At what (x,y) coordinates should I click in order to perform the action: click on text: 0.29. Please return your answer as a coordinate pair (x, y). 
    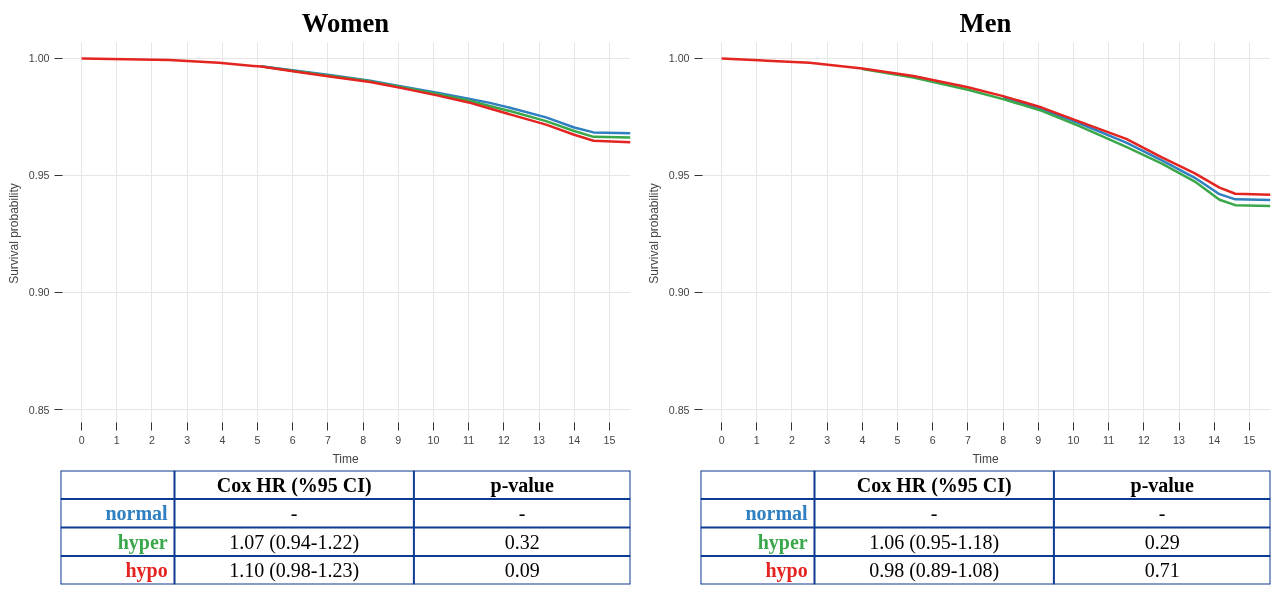
    Looking at the image, I should click on (1162, 541).